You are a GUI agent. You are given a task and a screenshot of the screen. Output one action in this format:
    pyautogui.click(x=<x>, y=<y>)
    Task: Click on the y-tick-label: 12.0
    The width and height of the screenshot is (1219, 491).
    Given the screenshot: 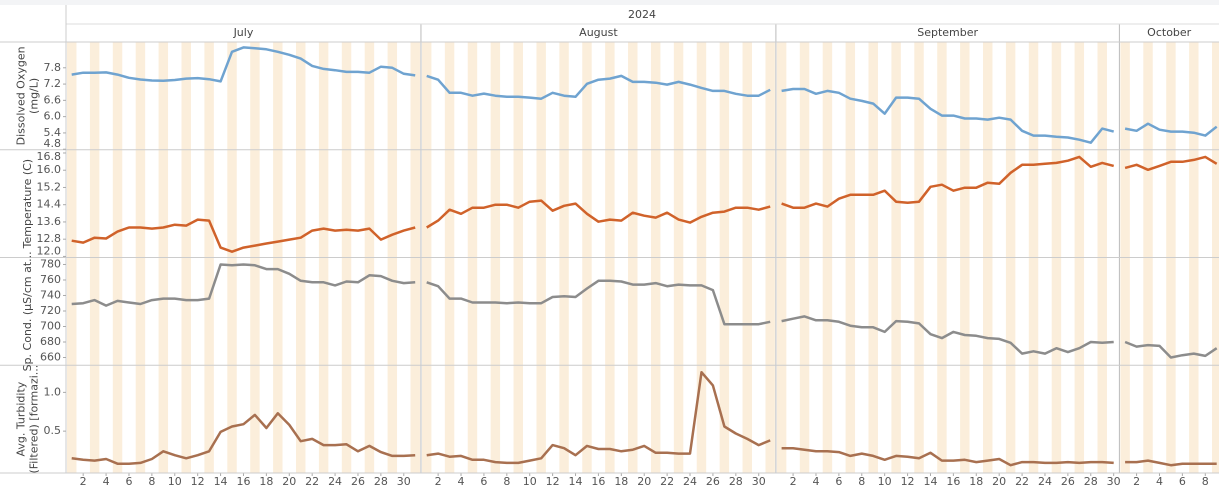 What is the action you would take?
    pyautogui.click(x=49, y=251)
    